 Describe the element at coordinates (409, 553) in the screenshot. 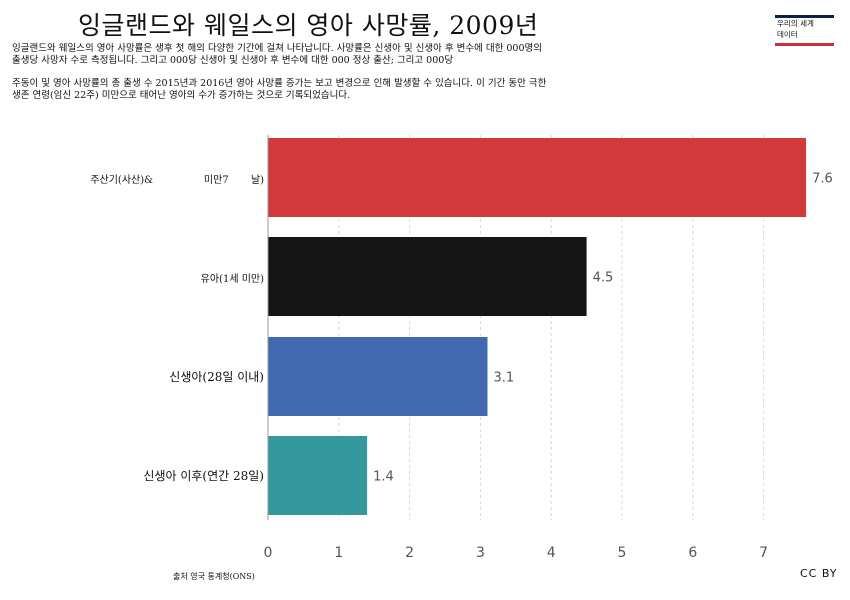

I see `x-tick-label-2: 2` at that location.